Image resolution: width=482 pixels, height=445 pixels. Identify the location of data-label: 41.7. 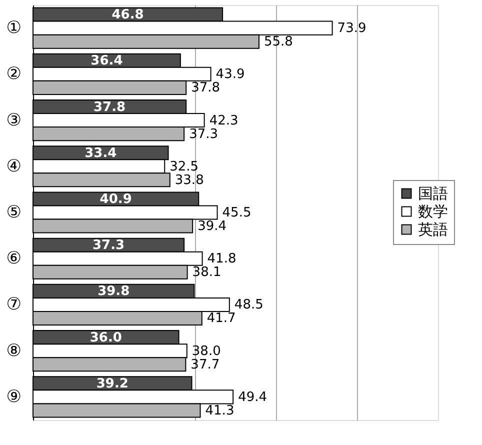
(221, 318).